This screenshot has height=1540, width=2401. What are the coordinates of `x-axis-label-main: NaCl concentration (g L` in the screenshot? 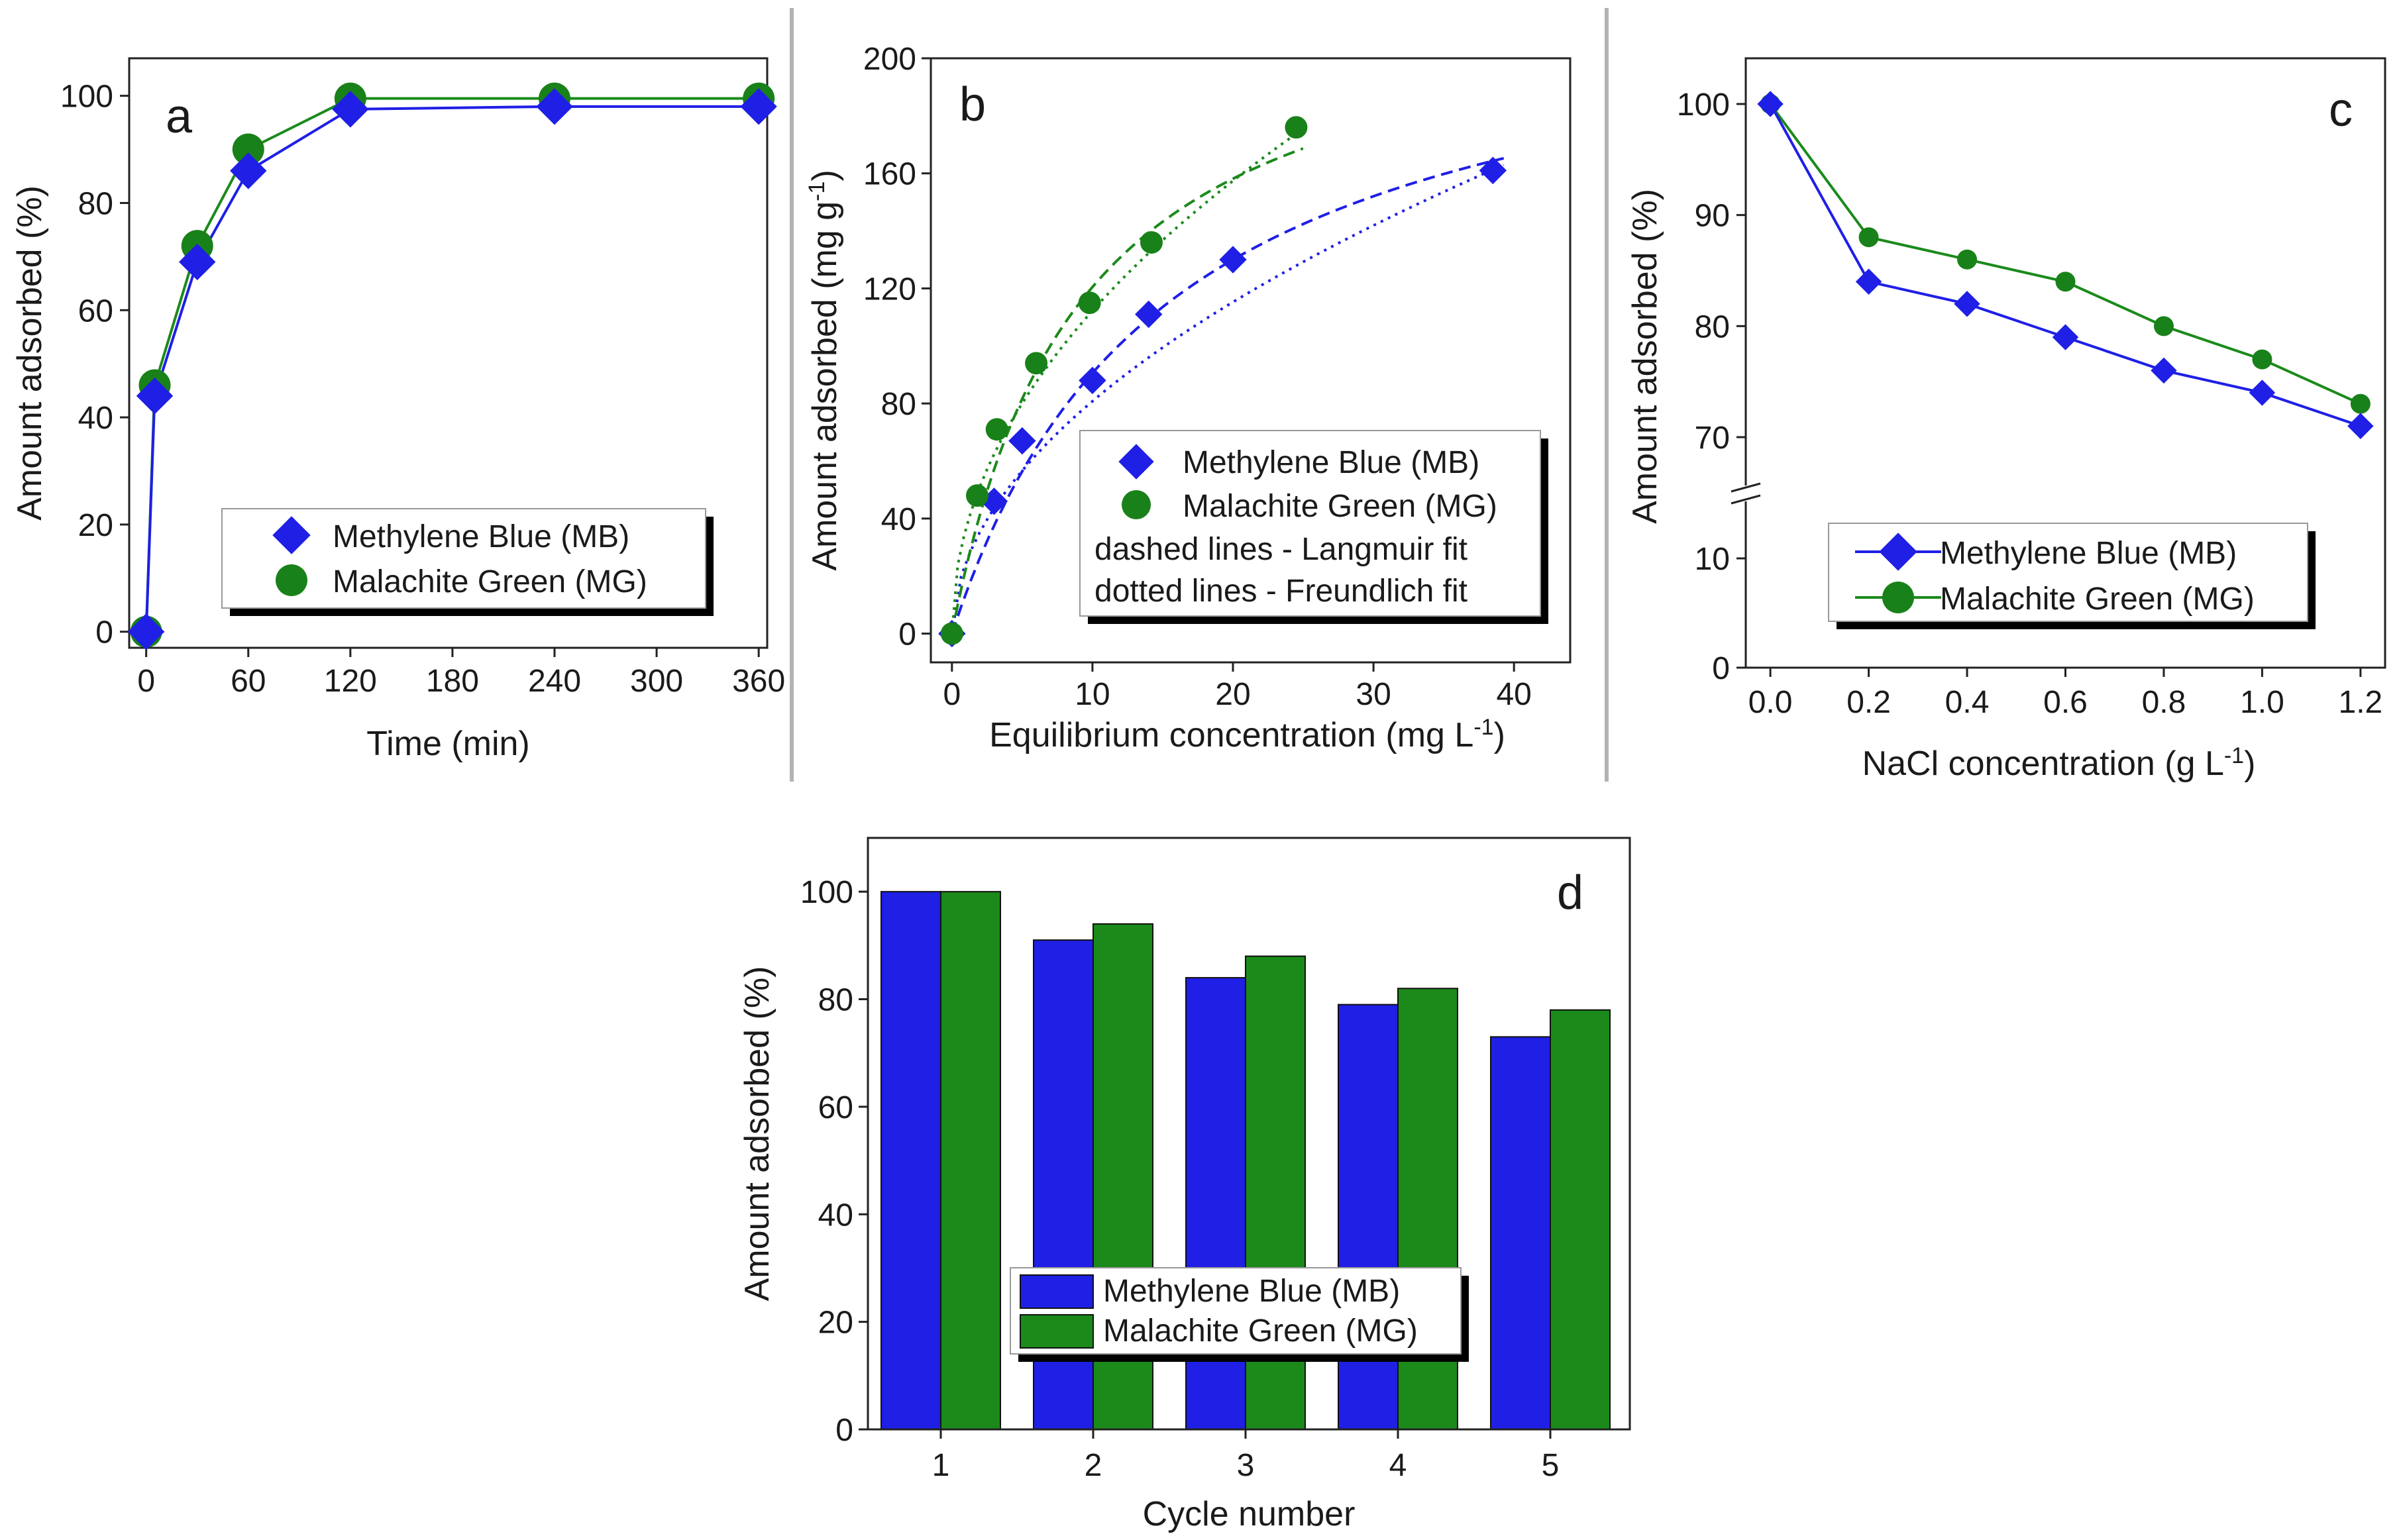 It's located at (2043, 763).